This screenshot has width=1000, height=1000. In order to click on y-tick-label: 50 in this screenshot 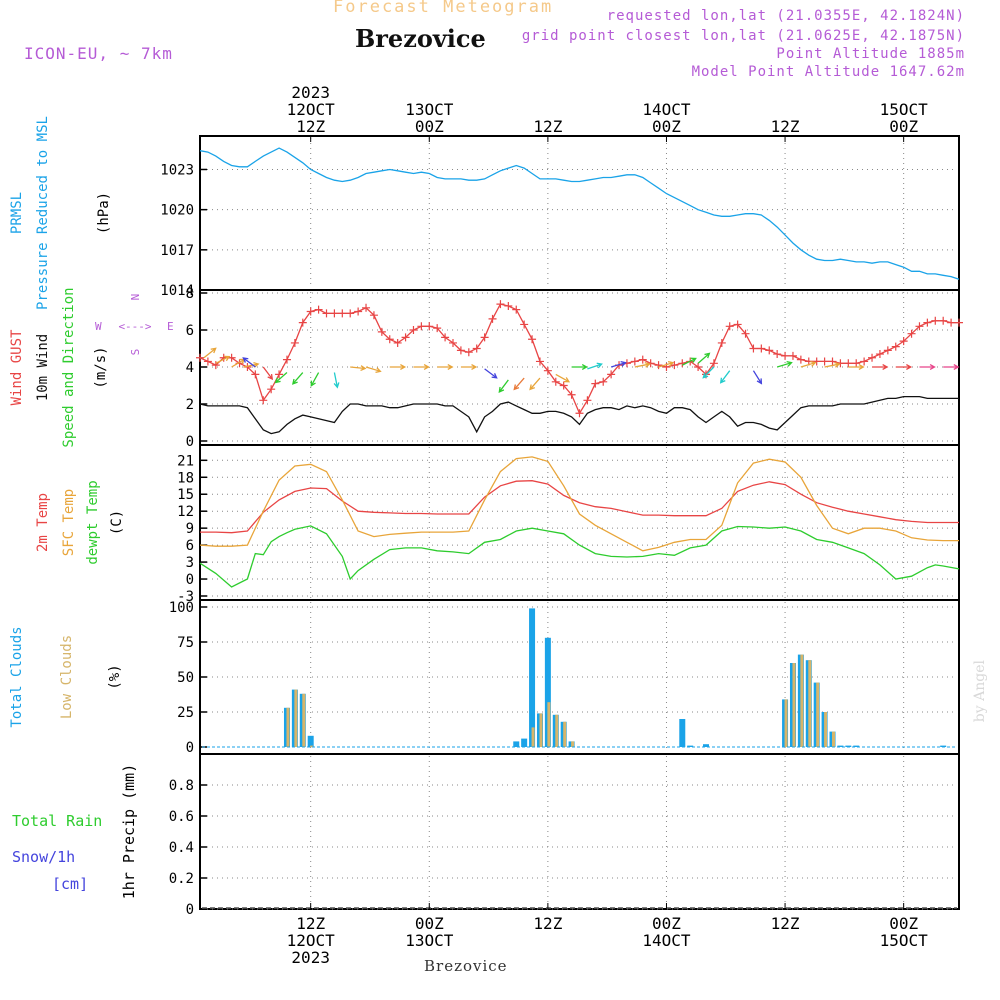, I will do `click(185, 678)`.